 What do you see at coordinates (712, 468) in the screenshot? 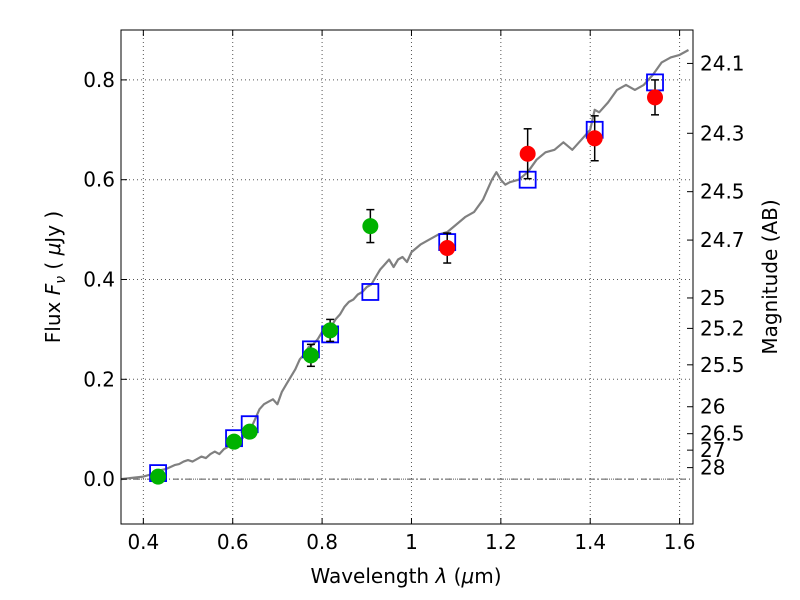
I see `magnitude-tick-label: 28` at bounding box center [712, 468].